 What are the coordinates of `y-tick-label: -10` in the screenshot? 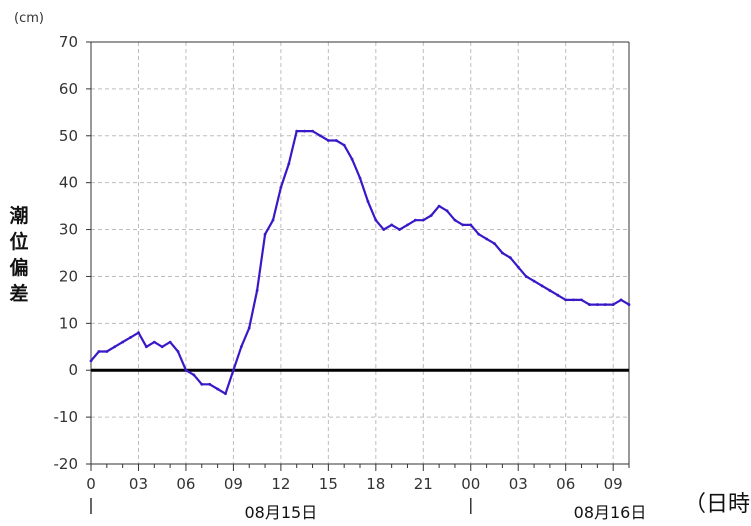 It's located at (66, 417).